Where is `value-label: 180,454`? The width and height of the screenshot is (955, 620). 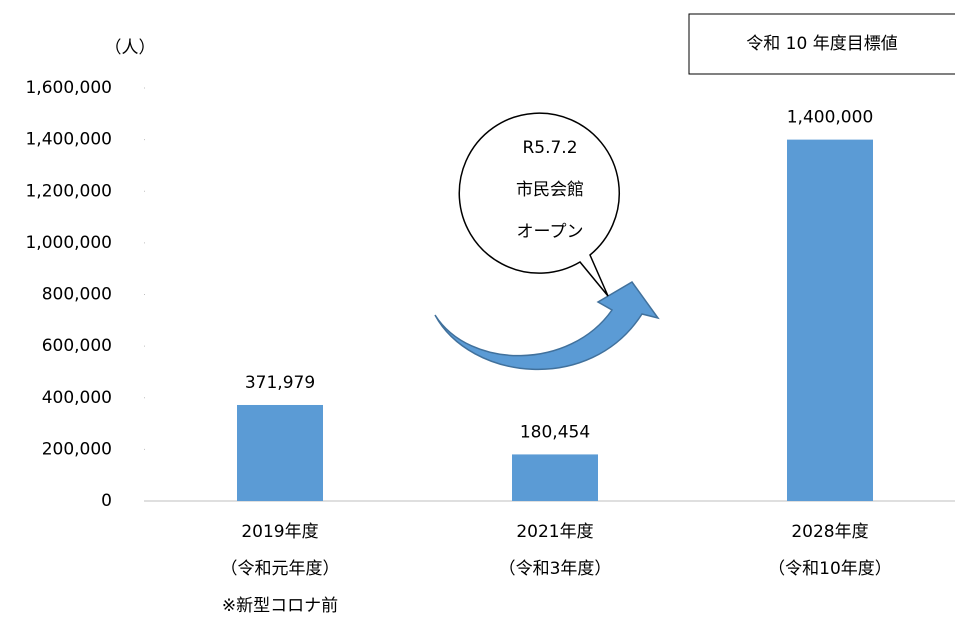 value-label: 180,454 is located at coordinates (555, 432).